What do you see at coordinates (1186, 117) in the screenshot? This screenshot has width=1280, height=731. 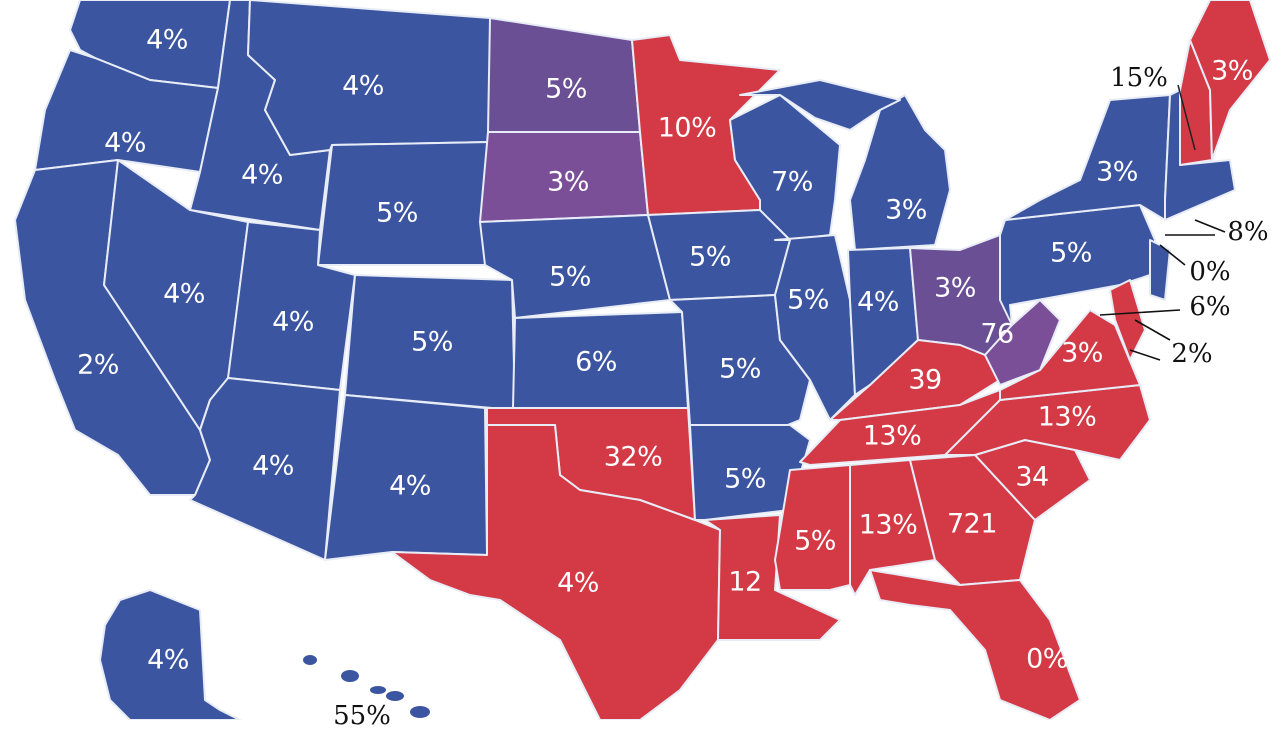 I see `vt-leader-line` at bounding box center [1186, 117].